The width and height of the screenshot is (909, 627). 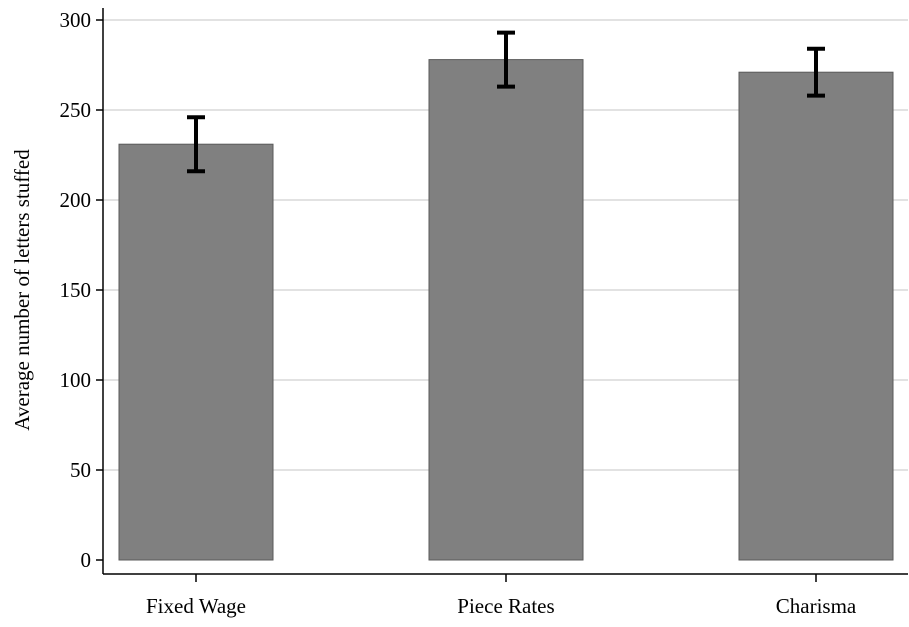 What do you see at coordinates (76, 380) in the screenshot?
I see `y-tick-label: 100` at bounding box center [76, 380].